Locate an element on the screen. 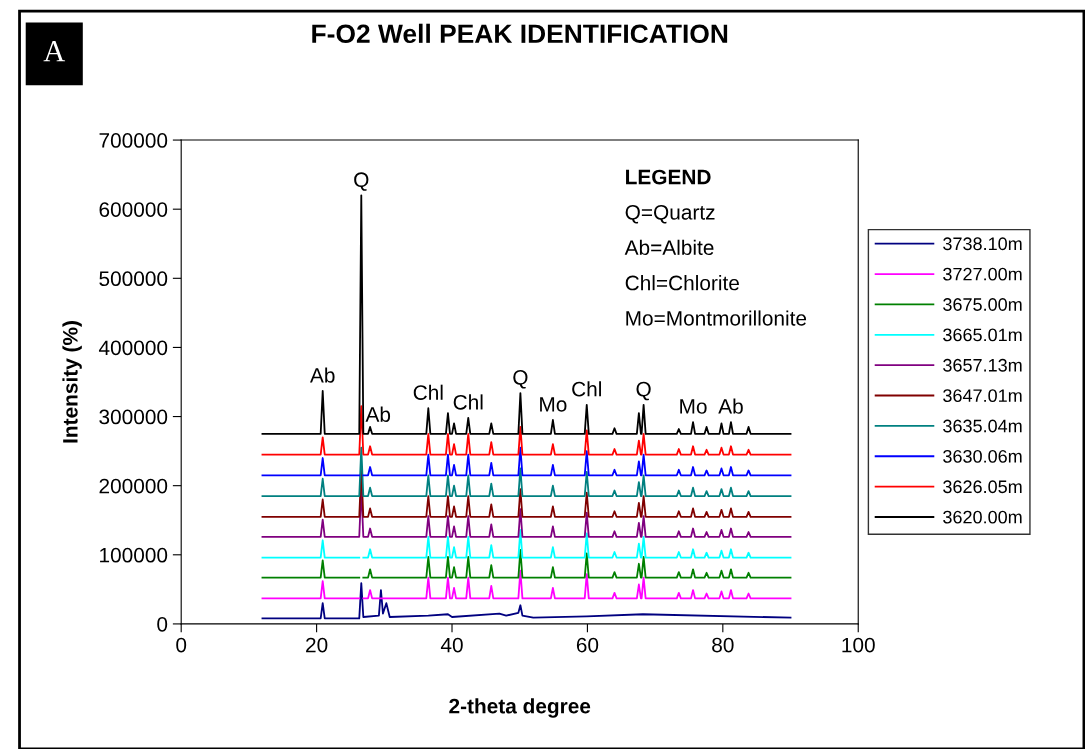 This screenshot has width=1085, height=749. x-tick-label: 80 is located at coordinates (723, 645).